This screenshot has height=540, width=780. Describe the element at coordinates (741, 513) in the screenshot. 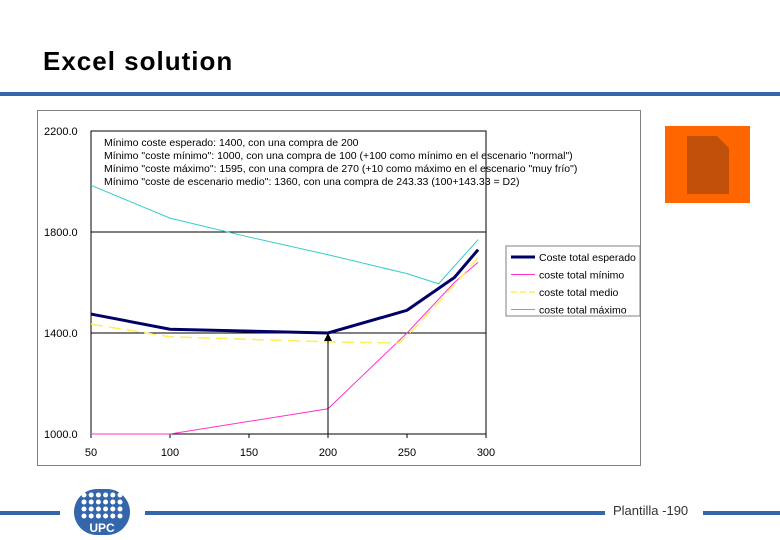

I see `footer-rule-right` at that location.